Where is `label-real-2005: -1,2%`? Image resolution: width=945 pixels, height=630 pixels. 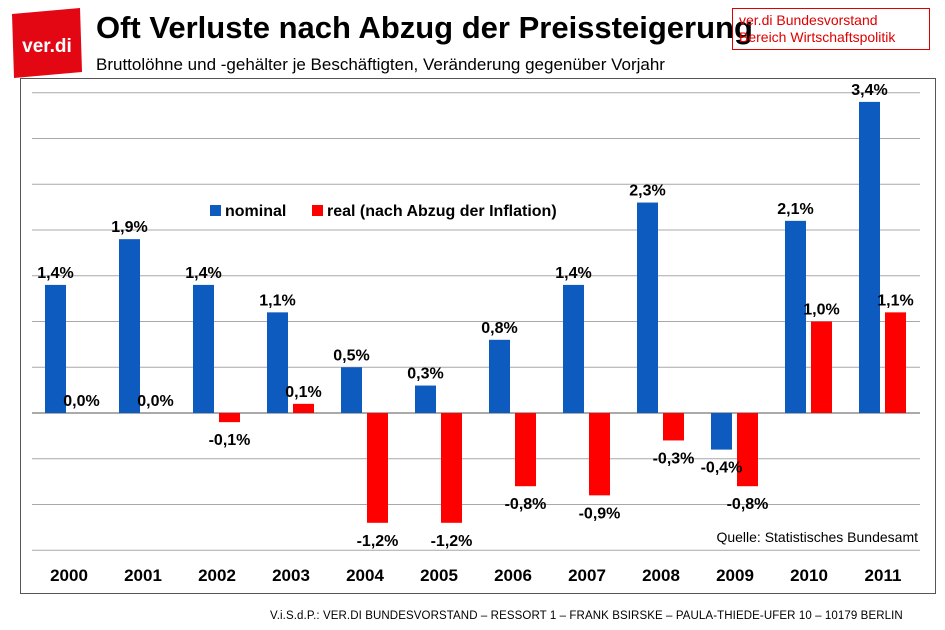
label-real-2005: -1,2% is located at coordinates (452, 541).